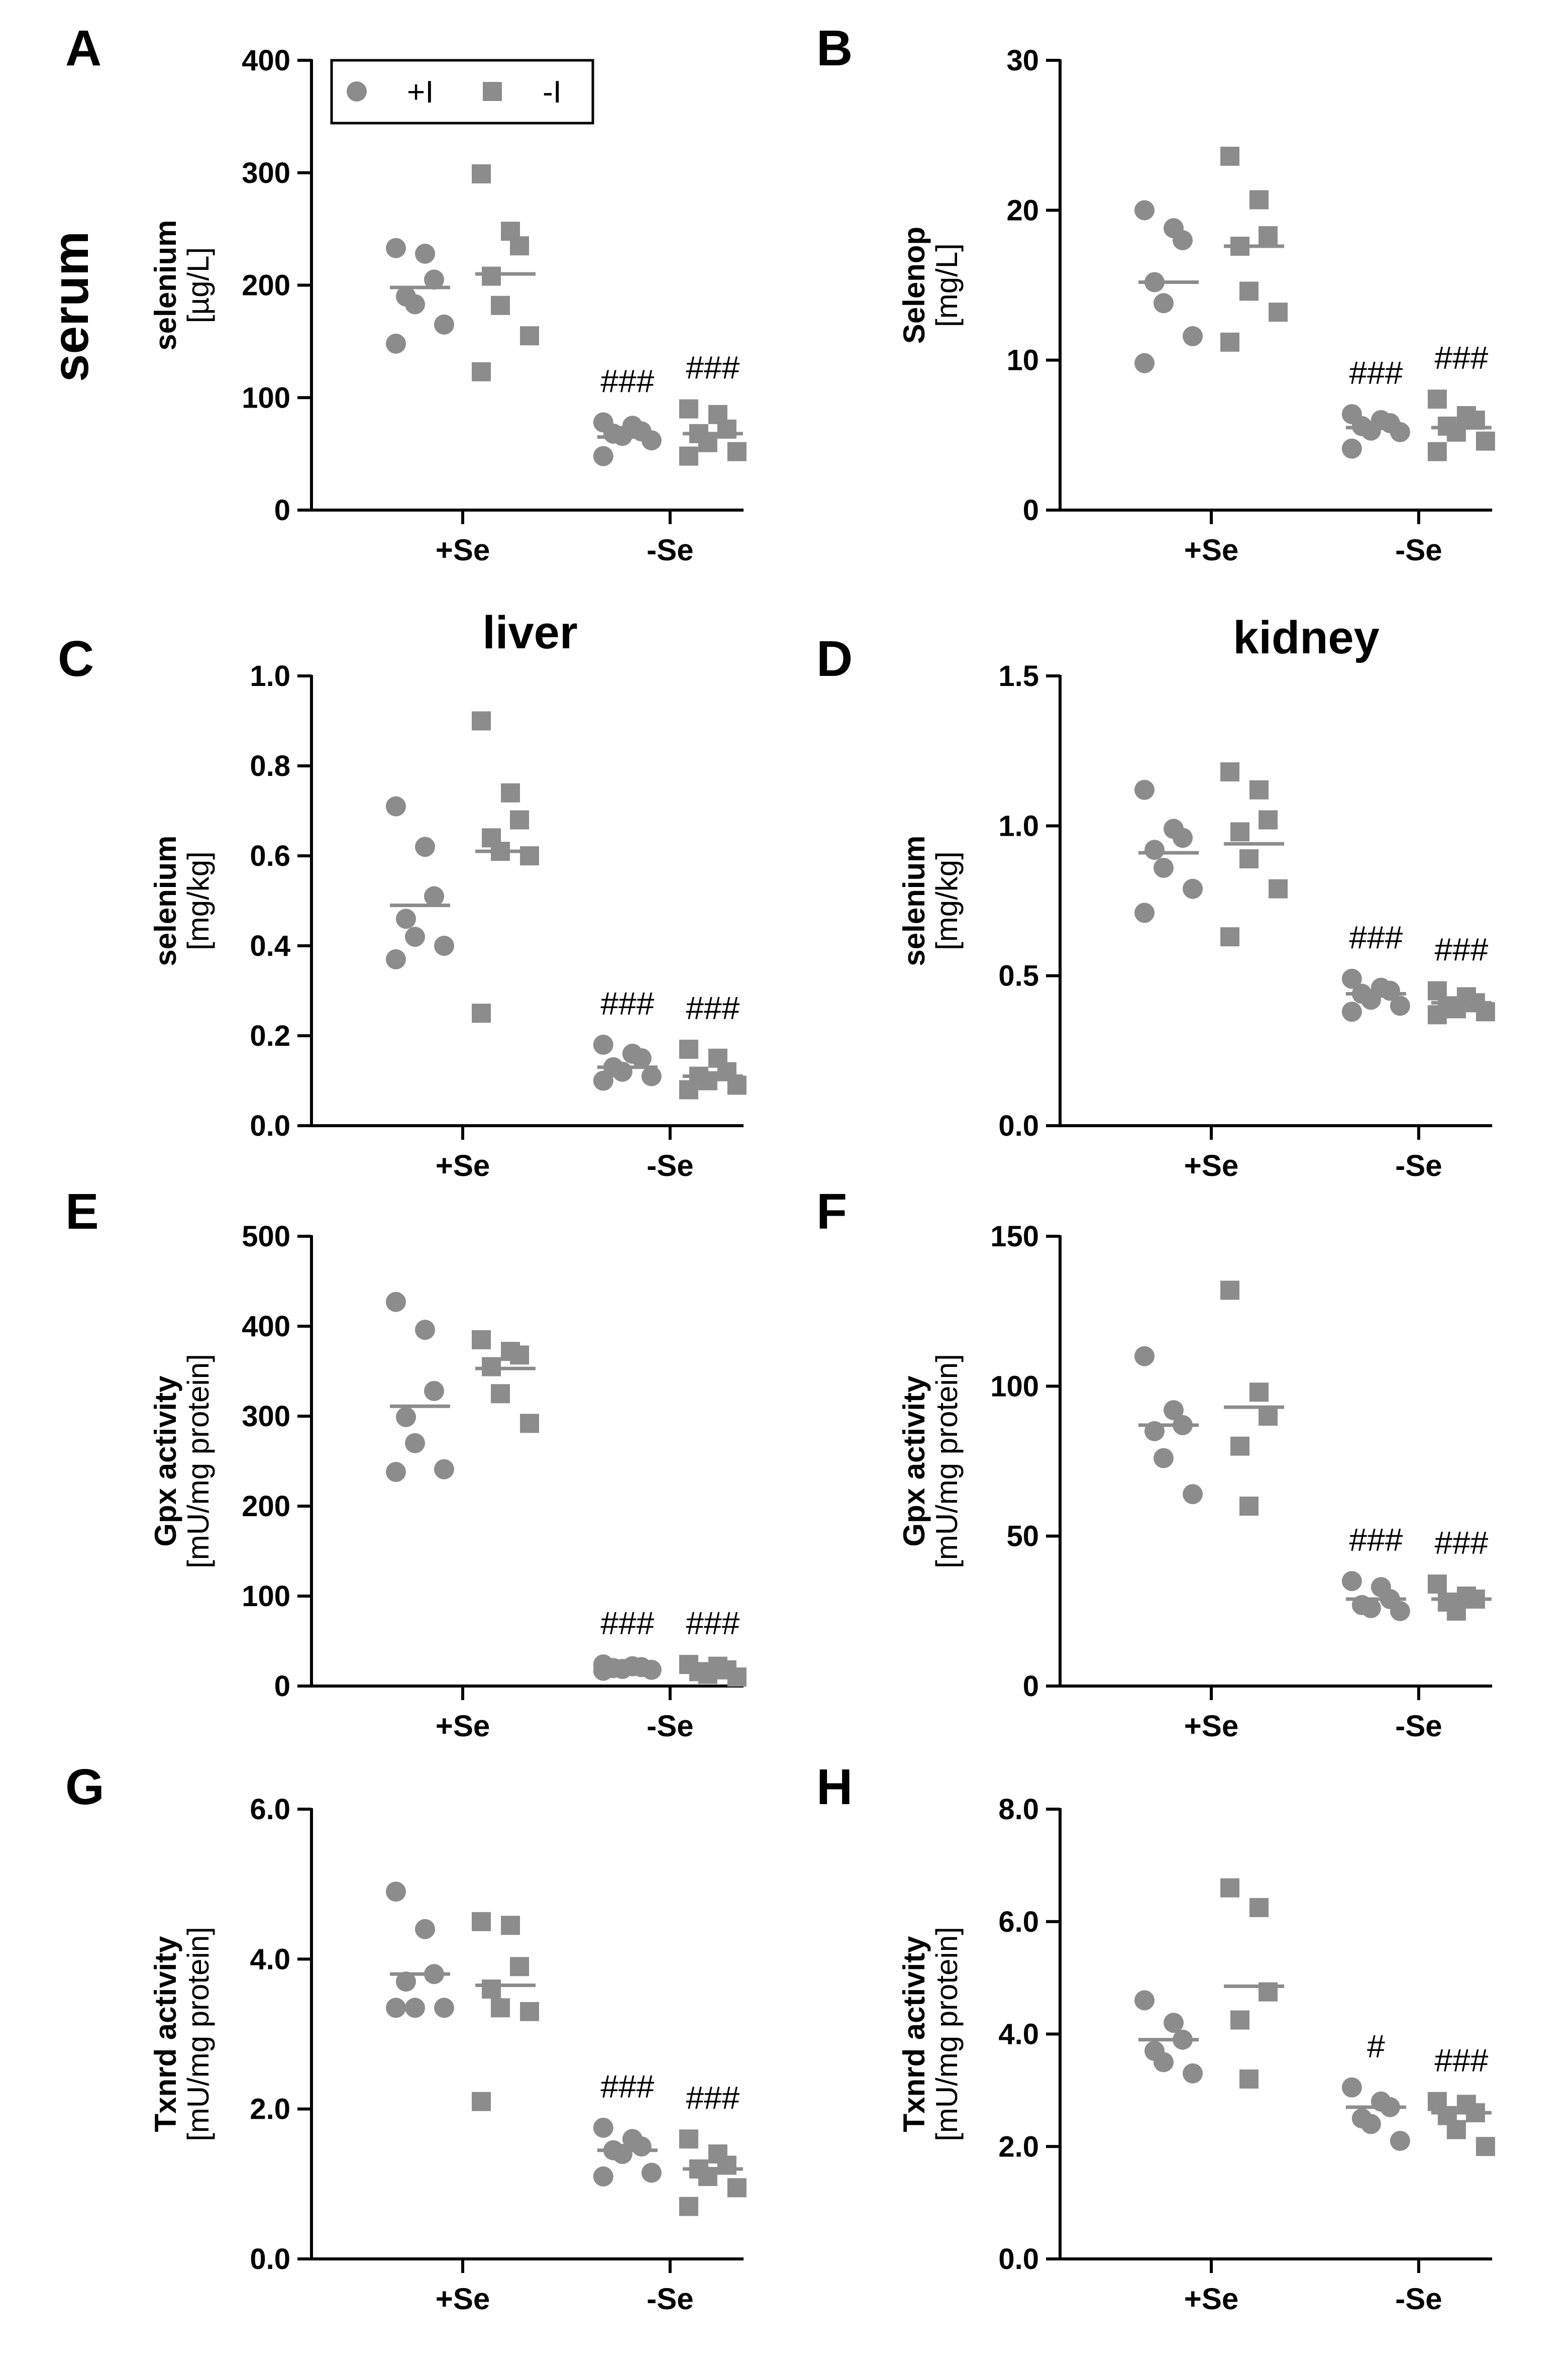 This screenshot has width=1568, height=2371. Describe the element at coordinates (84, 1787) in the screenshot. I see `panel-letter: G` at that location.